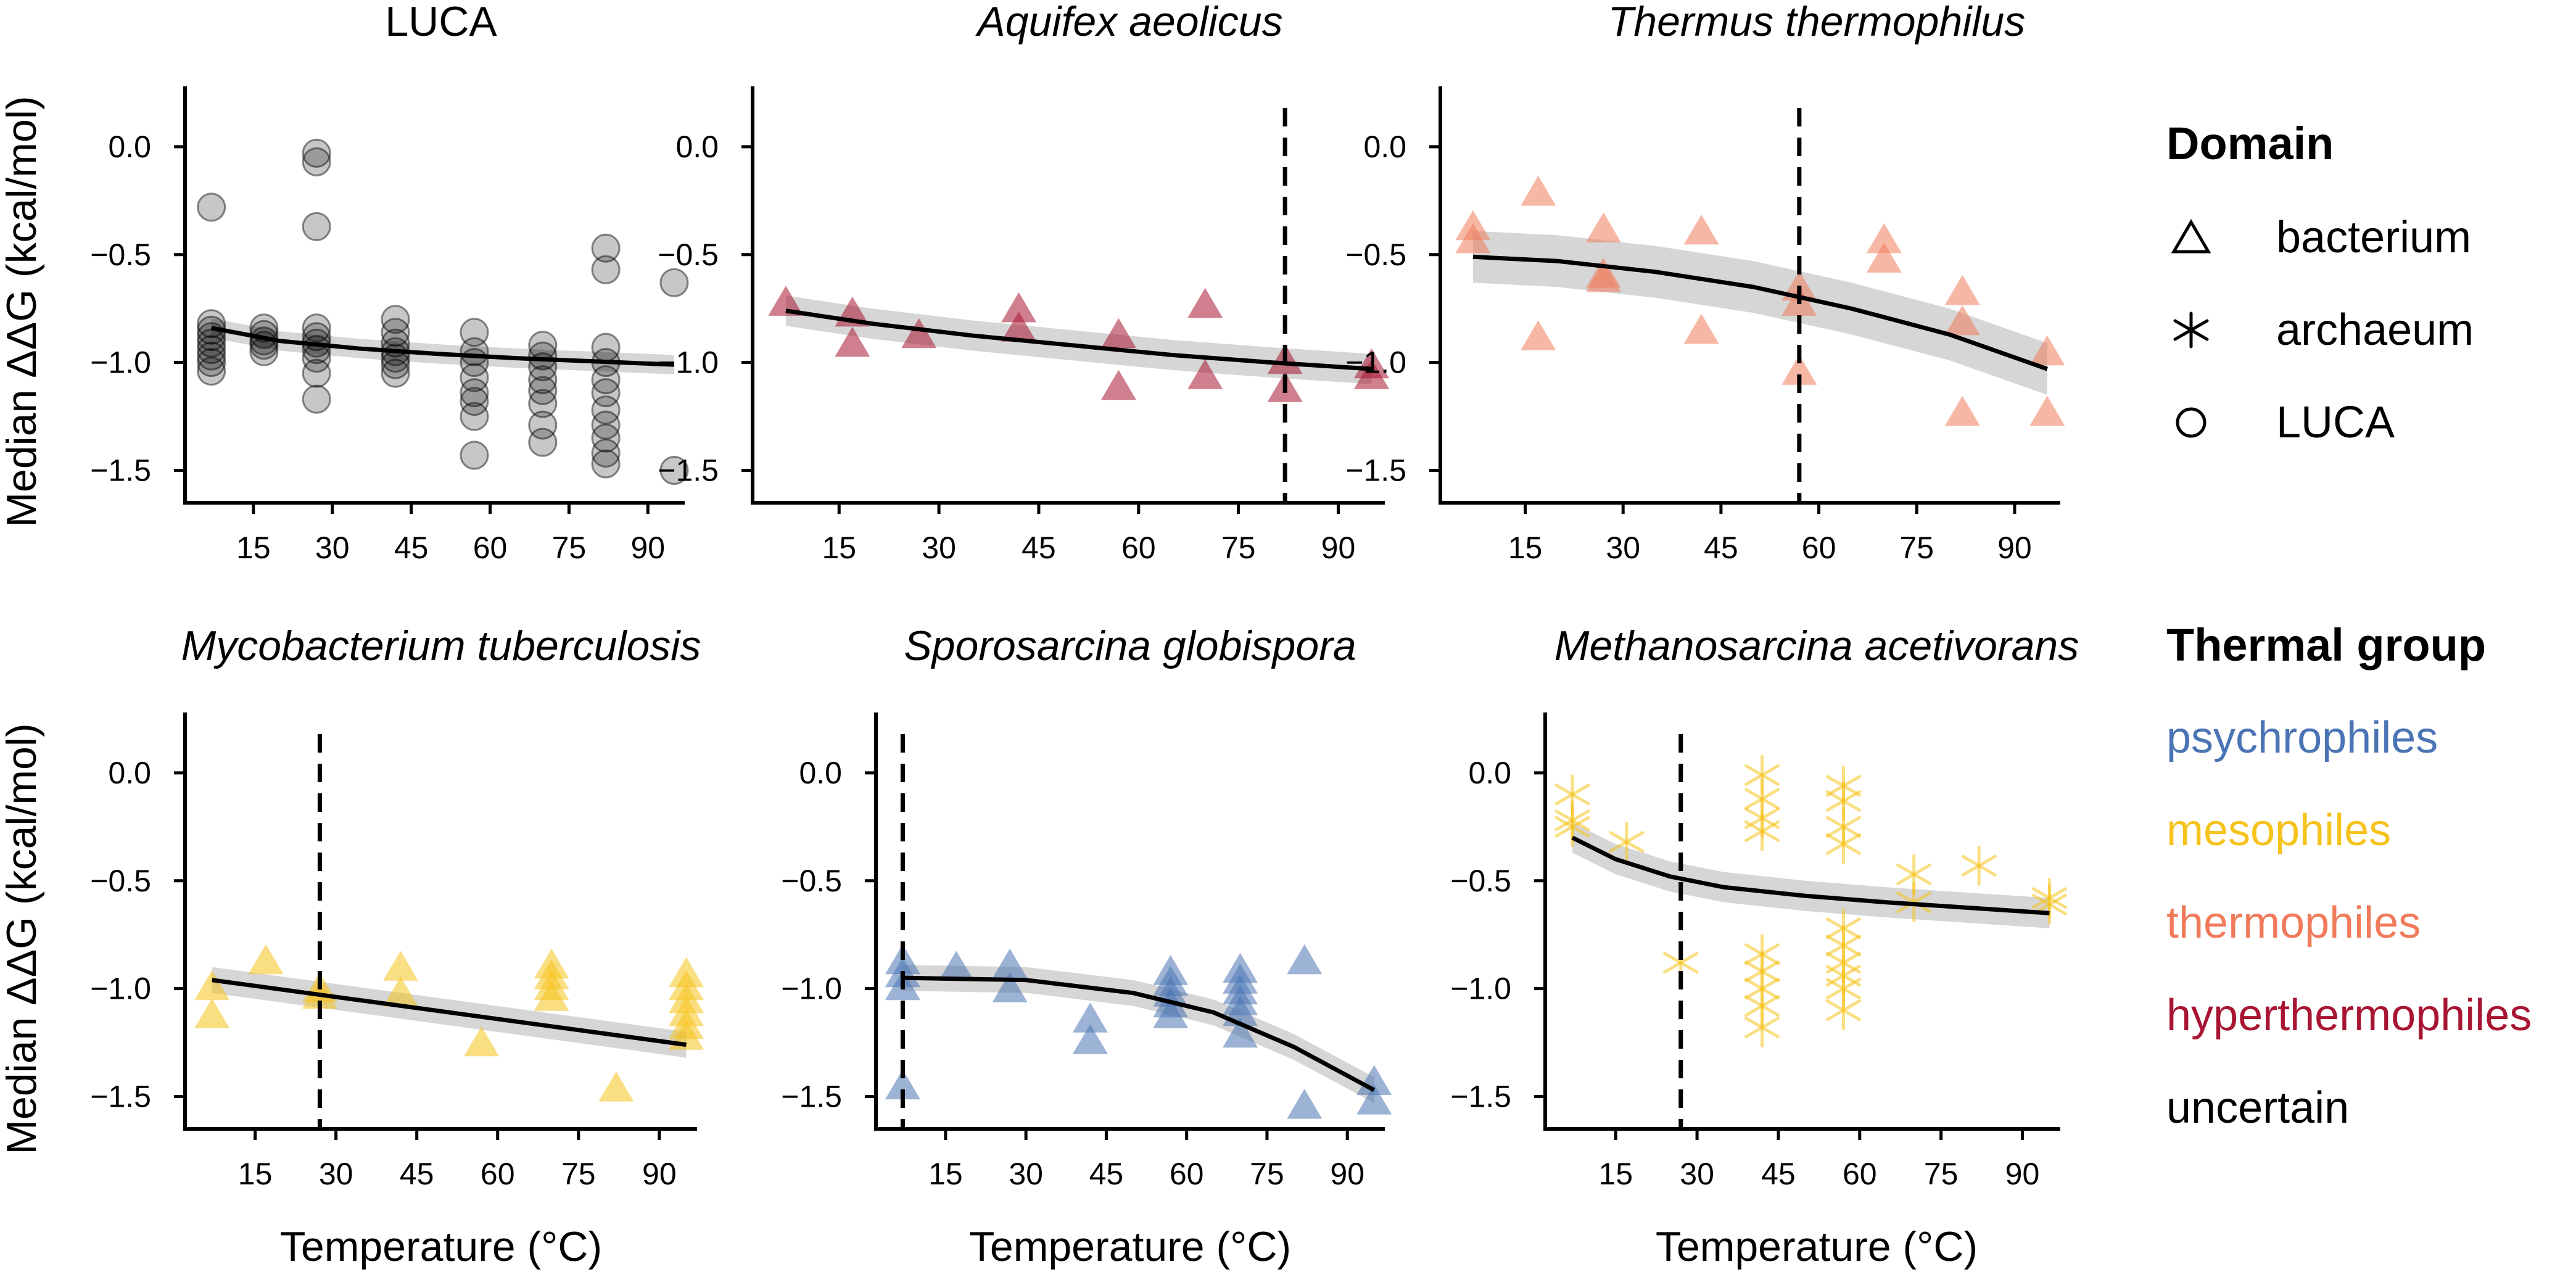  I want to click on x-axis-label-right: Temperature (°C), so click(1817, 1246).